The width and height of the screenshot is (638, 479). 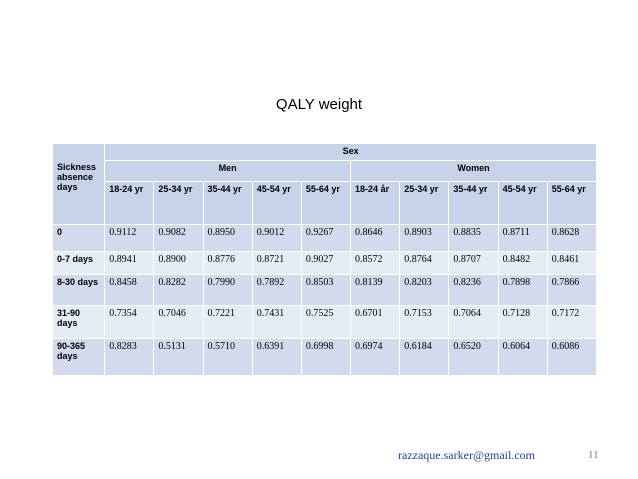 I want to click on row-label: 90-365 days, so click(x=78, y=357).